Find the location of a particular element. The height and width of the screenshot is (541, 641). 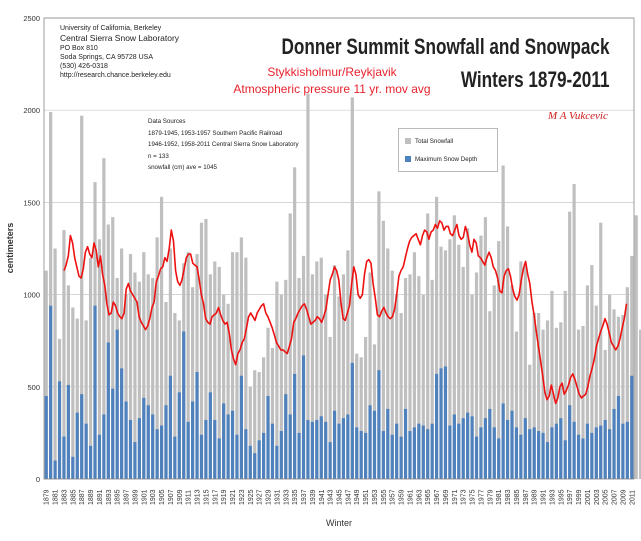

x-tick-label: 1879 is located at coordinates (47, 497).